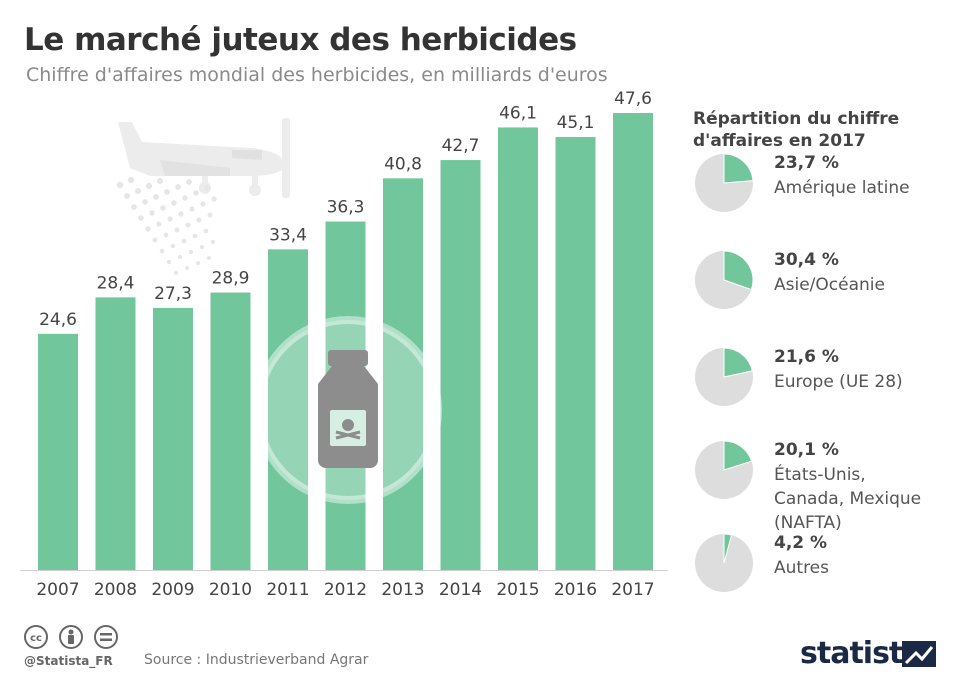  What do you see at coordinates (632, 590) in the screenshot?
I see `category-label-2017: 2017` at bounding box center [632, 590].